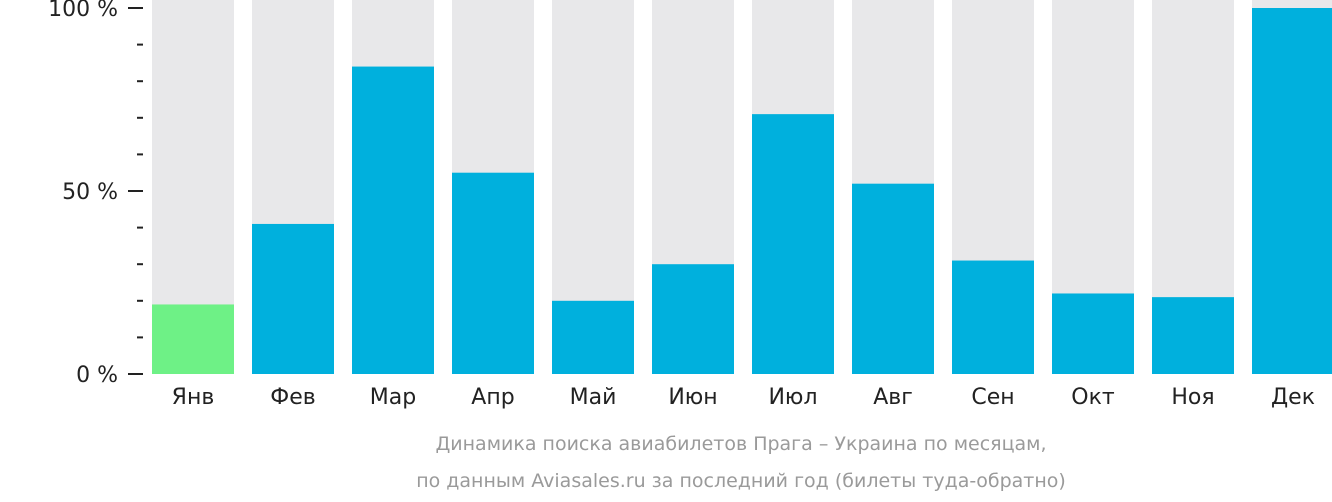 Image resolution: width=1332 pixels, height=502 pixels. I want to click on x-tick-label: Июн, so click(692, 397).